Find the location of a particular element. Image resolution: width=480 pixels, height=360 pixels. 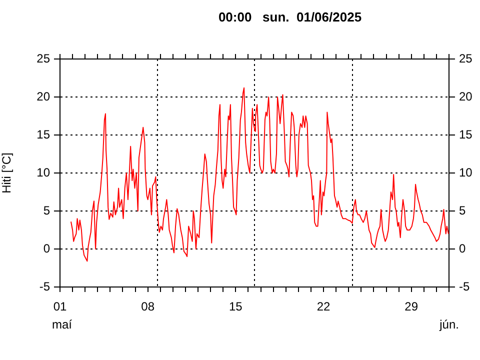

y2-tick-label: 5 is located at coordinates (462, 210).